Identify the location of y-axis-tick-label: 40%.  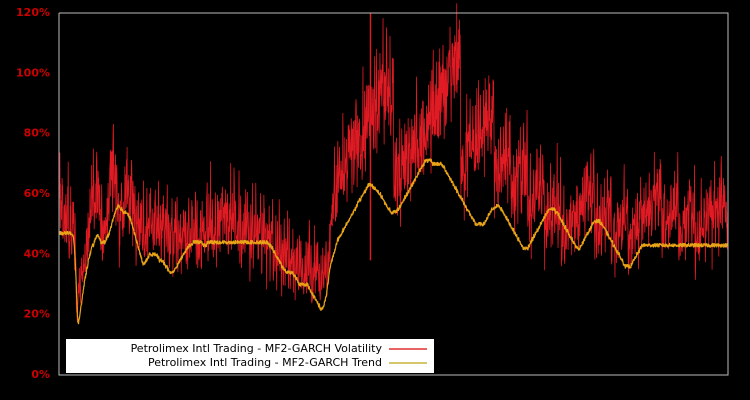
(37, 253).